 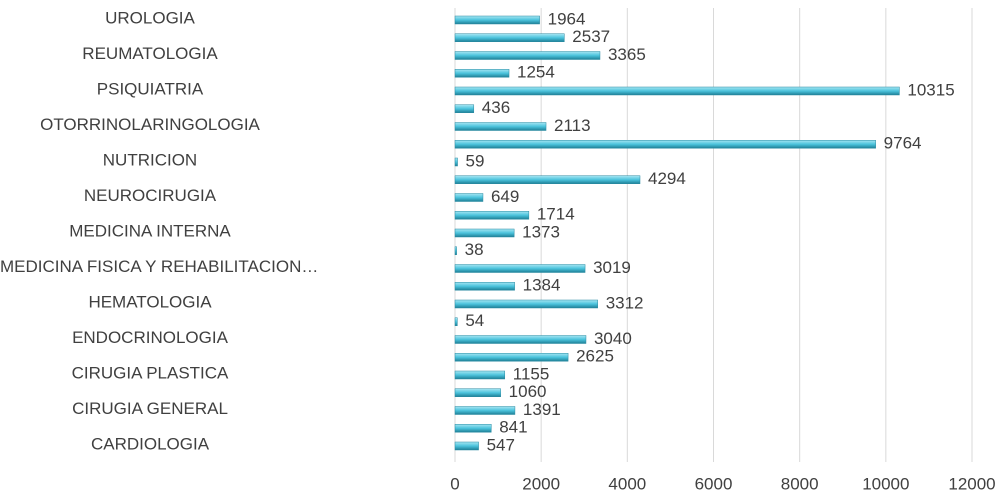 I want to click on y-tick-label: CARDIOLOGIA, so click(x=150, y=443).